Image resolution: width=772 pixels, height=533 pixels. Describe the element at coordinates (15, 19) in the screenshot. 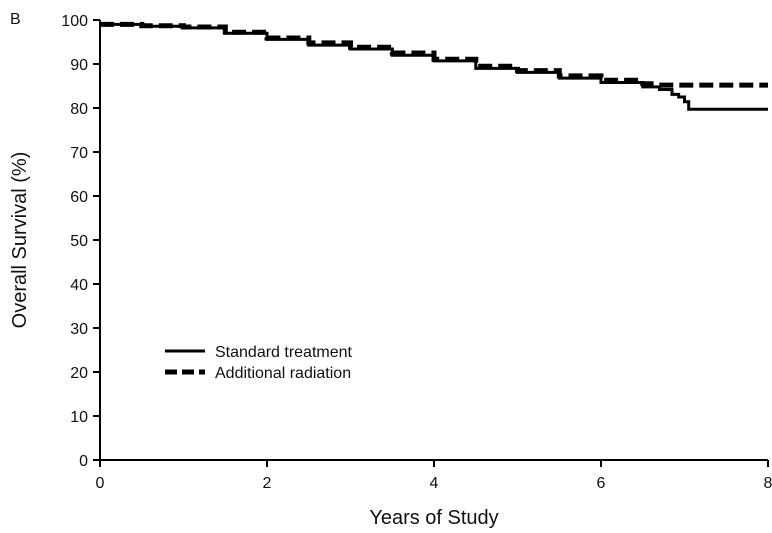

I see `panel-label: B` at that location.